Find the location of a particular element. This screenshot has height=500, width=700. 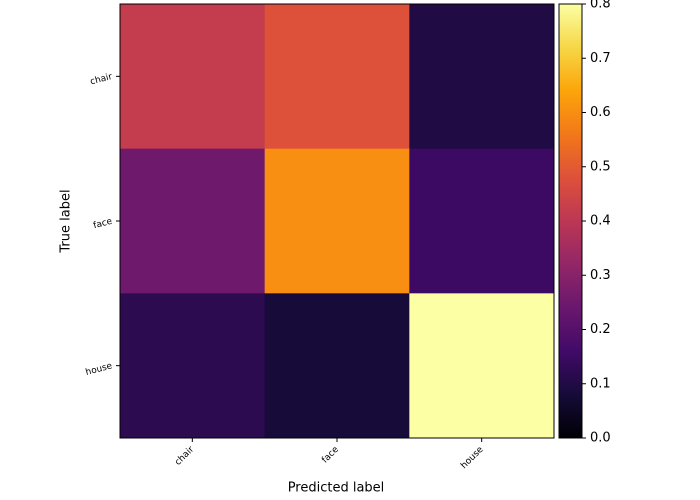

colorbar-tick-label: 0.8 is located at coordinates (600, 6).